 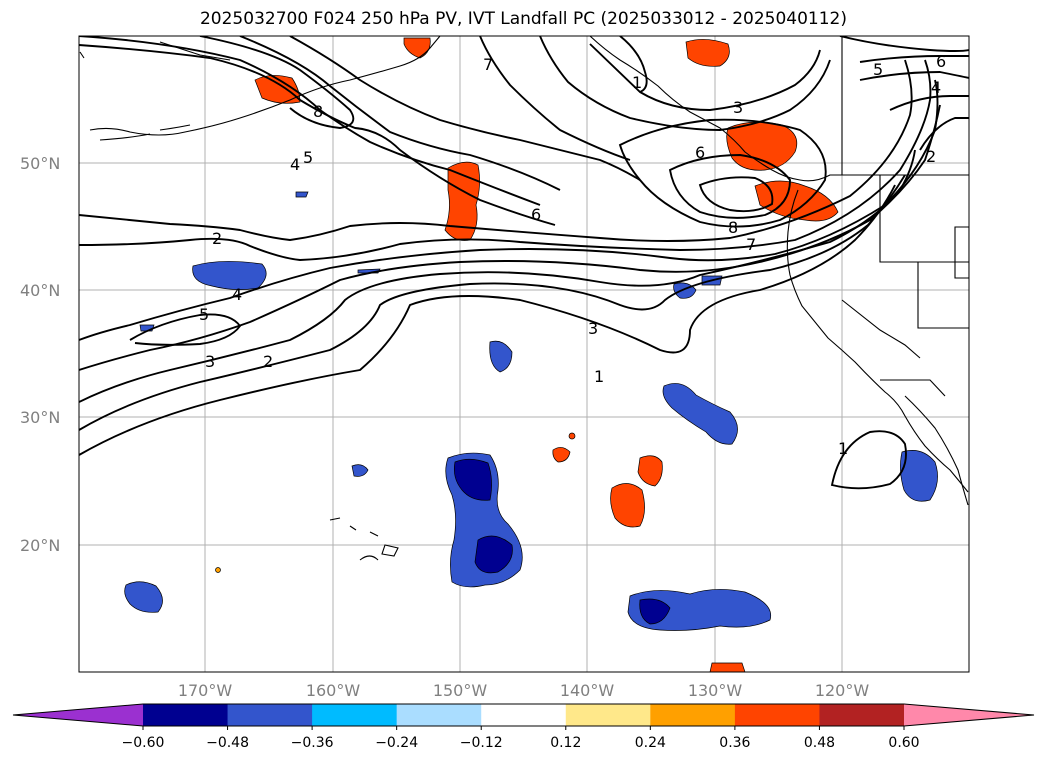 What do you see at coordinates (143, 743) in the screenshot?
I see `colorbar-tick-label: −0.60` at bounding box center [143, 743].